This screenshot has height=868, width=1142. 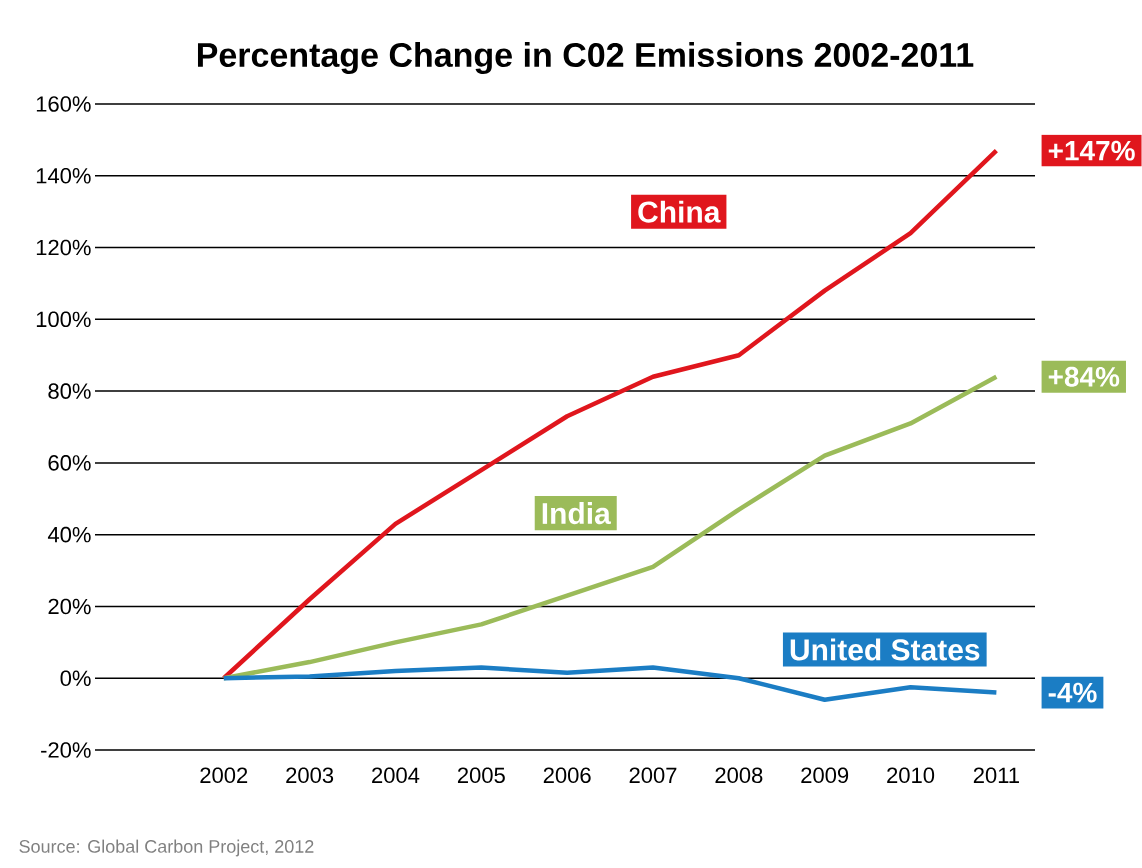 I want to click on line-series, so click(x=610, y=684).